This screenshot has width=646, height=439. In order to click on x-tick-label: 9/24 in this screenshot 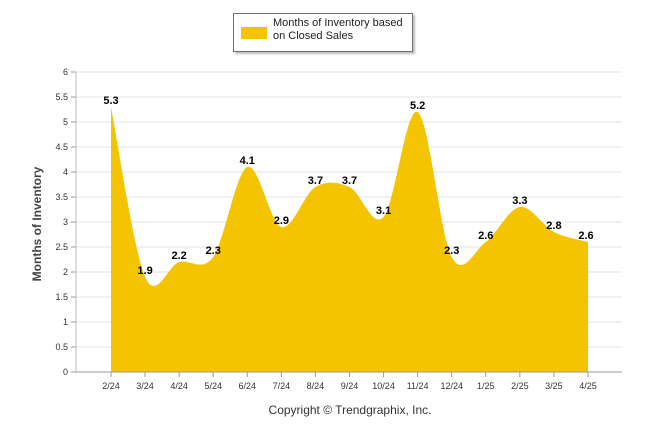, I will do `click(350, 386)`.